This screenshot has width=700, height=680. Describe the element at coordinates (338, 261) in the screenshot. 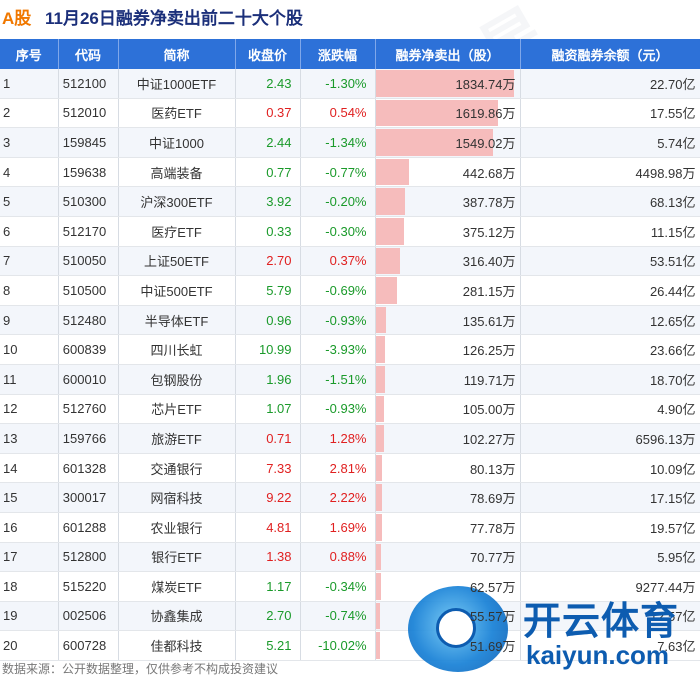

I see `row-change: 0.37%` at that location.